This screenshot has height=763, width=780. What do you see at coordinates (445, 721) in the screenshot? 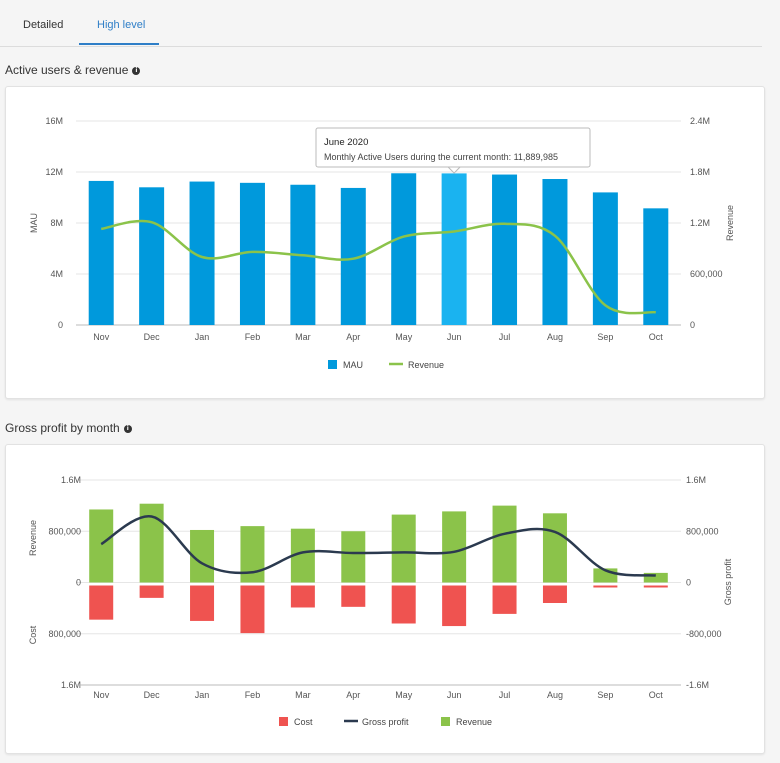
I see `legend-swatch-revenue` at bounding box center [445, 721].